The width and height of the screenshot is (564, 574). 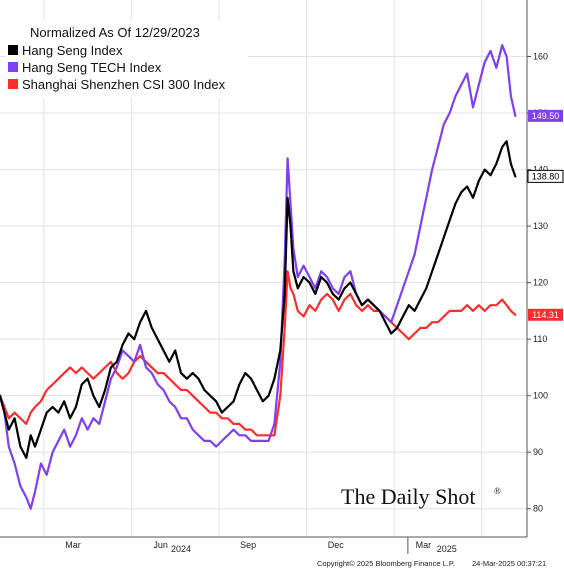 What do you see at coordinates (13, 67) in the screenshot?
I see `legend-swatch-hang-seng-tech` at bounding box center [13, 67].